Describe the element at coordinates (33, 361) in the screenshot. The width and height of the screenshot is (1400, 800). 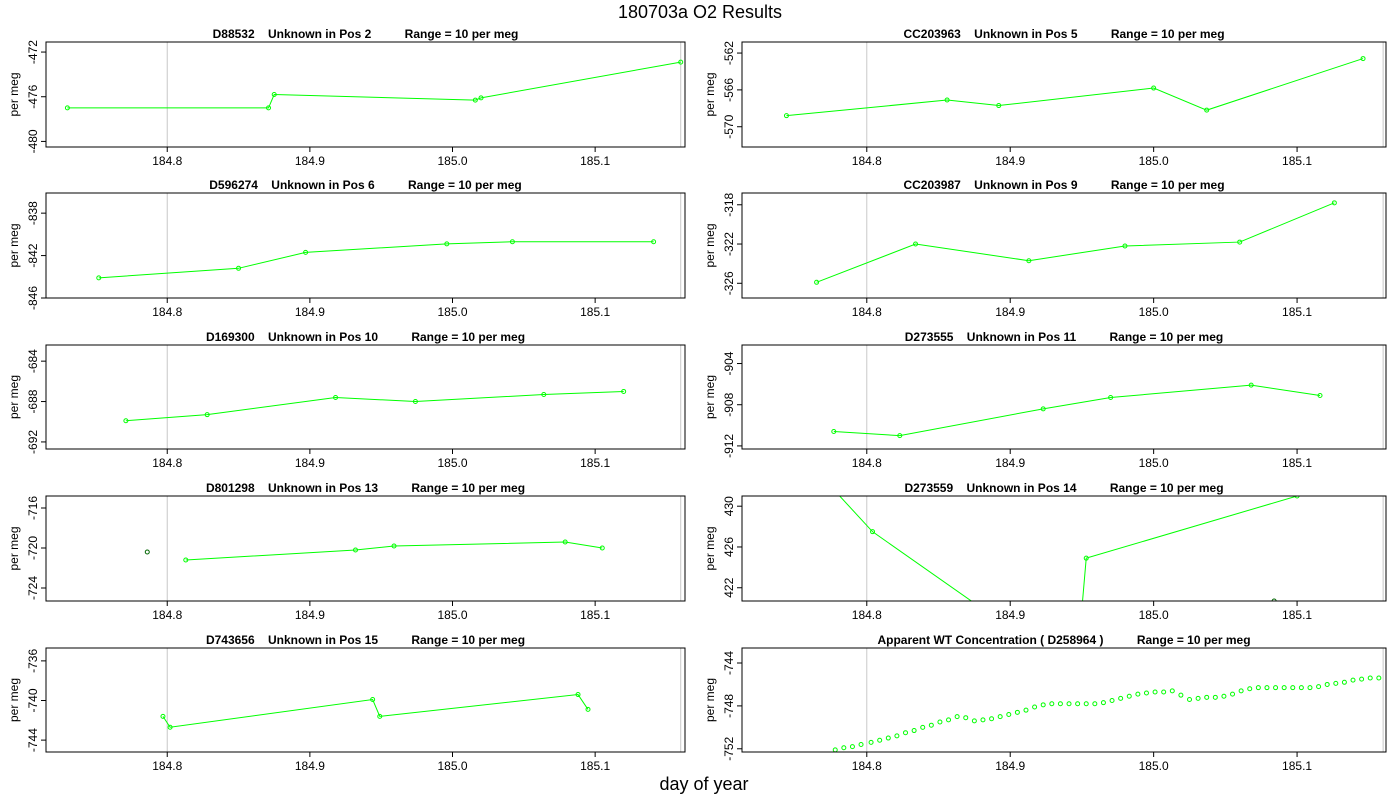
I see `y-tick-label: -684` at that location.